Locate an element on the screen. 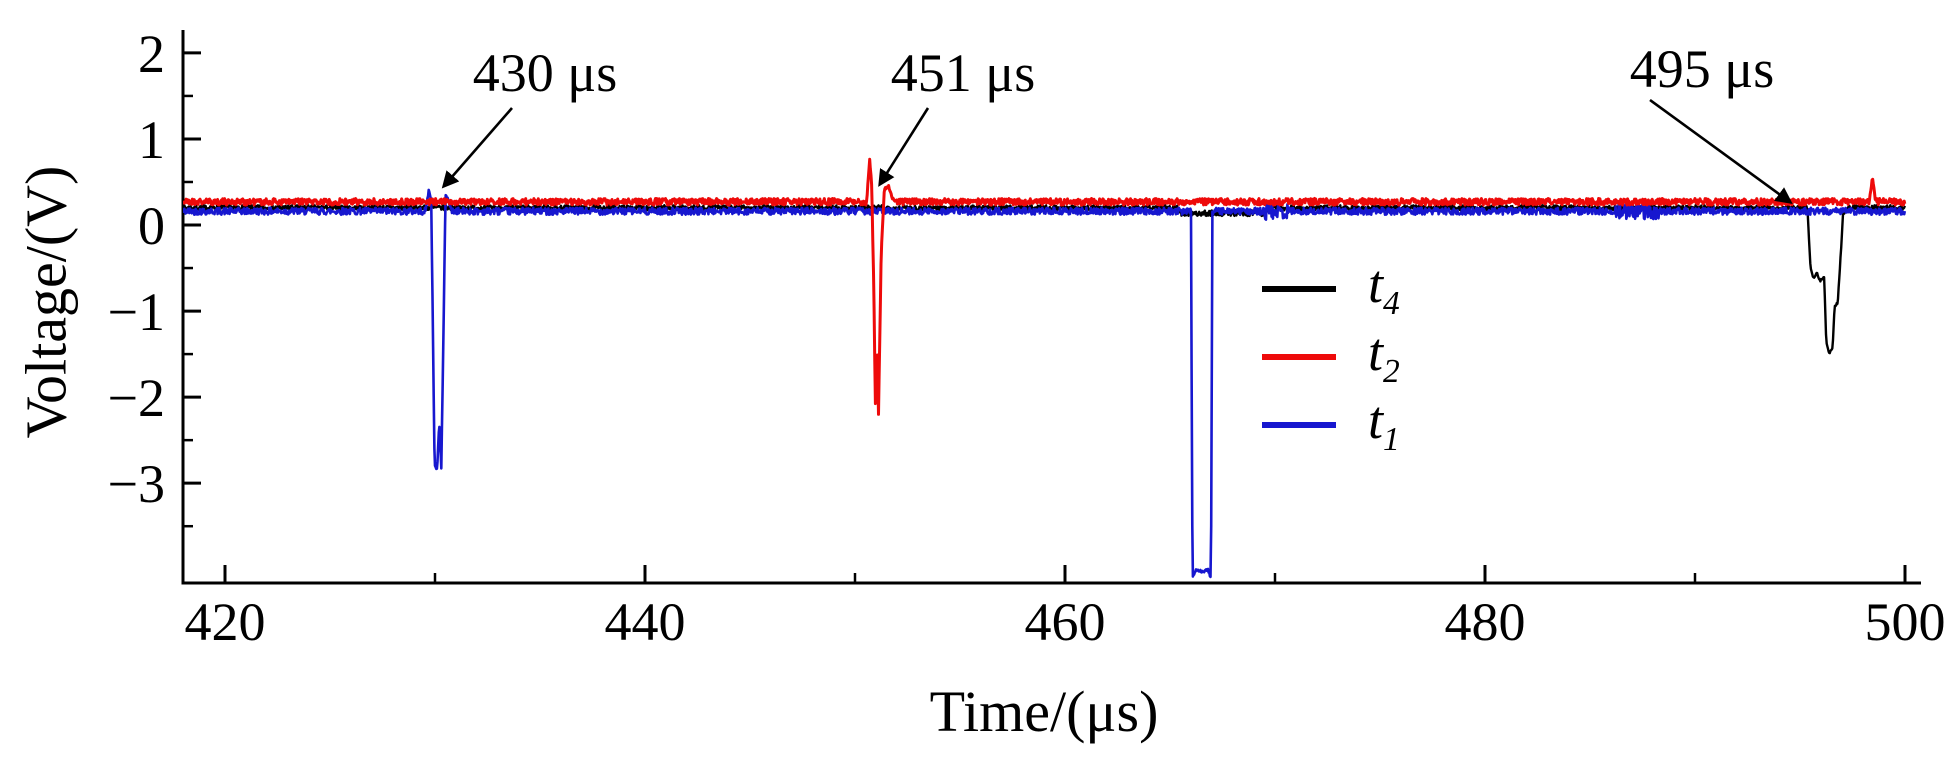  legend-line-swatch-t1 is located at coordinates (1299, 425).